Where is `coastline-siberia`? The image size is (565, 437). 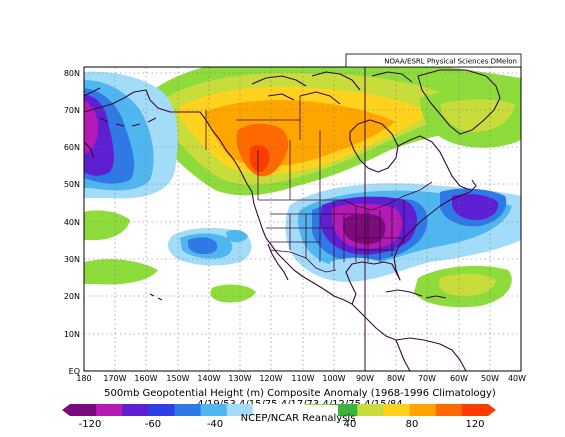 coastline-siberia is located at coordinates (92, 123).